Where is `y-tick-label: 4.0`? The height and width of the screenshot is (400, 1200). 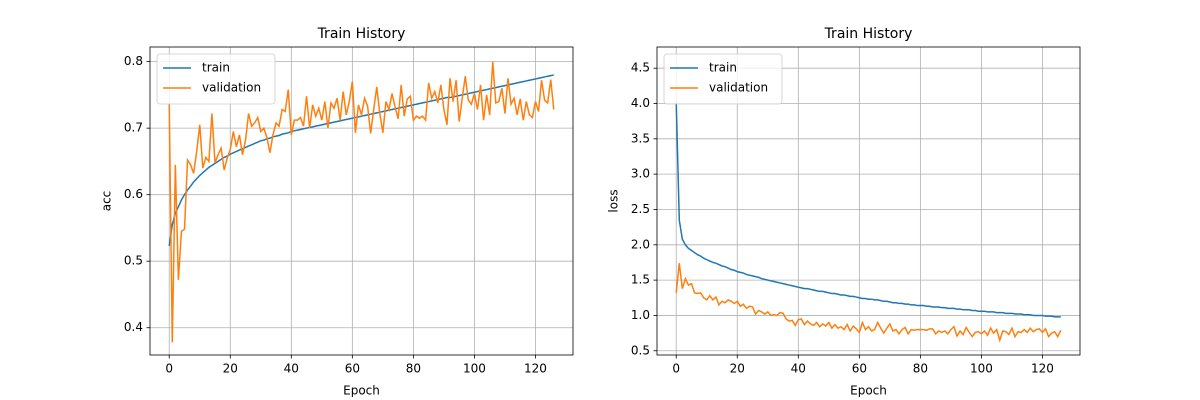 y-tick-label: 4.0 is located at coordinates (640, 103).